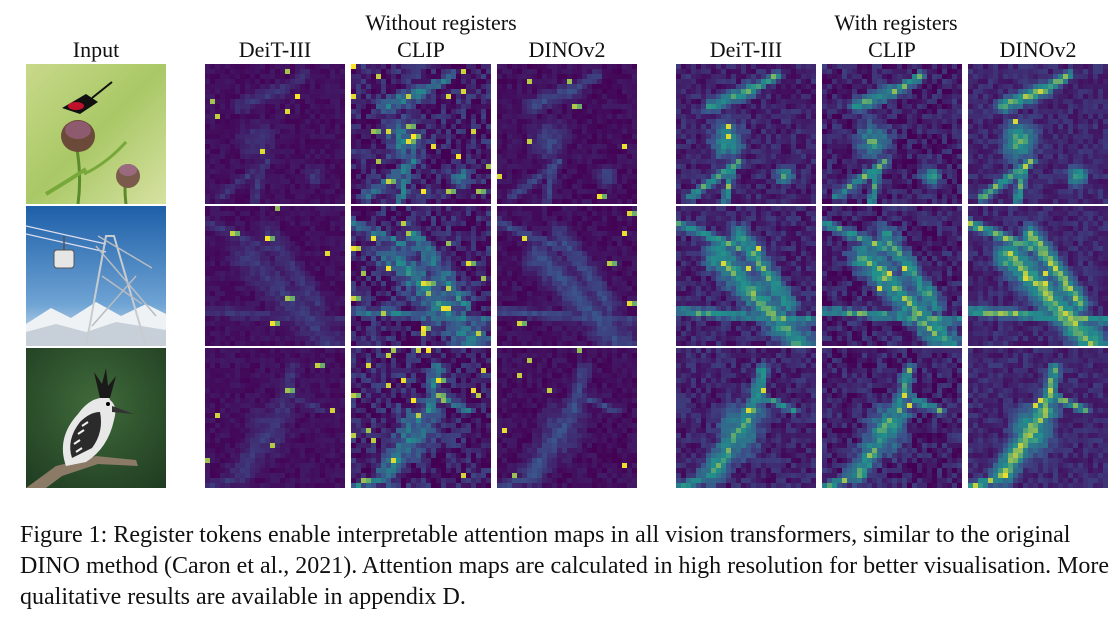  I want to click on input-photo-kingfisher, so click(96, 418).